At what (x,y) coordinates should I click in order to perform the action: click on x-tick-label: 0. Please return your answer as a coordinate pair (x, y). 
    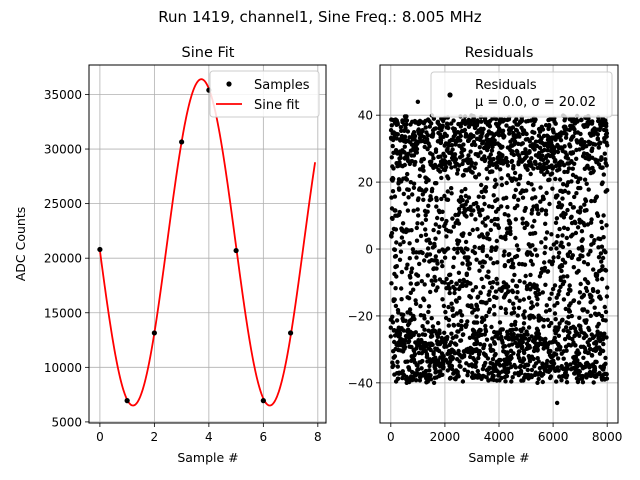
    Looking at the image, I should click on (391, 437).